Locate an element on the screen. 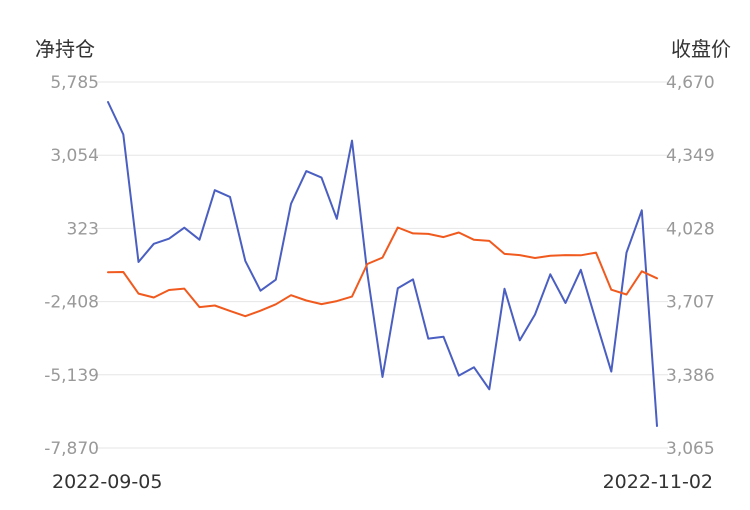 Image resolution: width=750 pixels, height=510 pixels. left-axis-ticks: 5,785 3,054 323 -2,408 -5,139 -7,870 is located at coordinates (71, 266).